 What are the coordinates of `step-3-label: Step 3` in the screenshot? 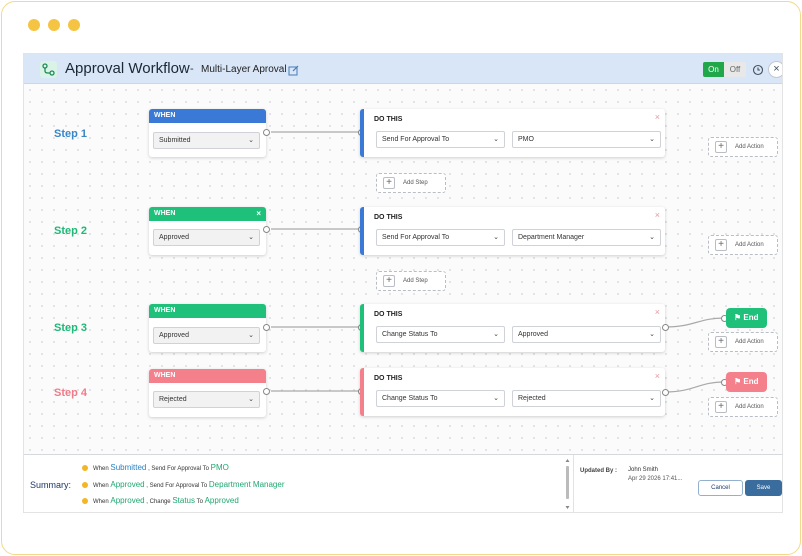 It's located at (71, 328).